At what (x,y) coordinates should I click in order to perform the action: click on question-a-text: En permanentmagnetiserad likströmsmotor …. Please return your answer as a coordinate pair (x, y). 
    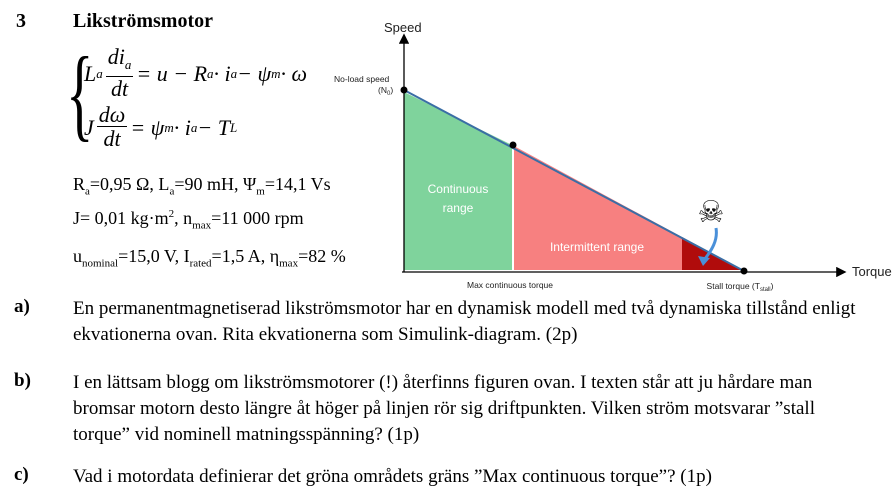
    Looking at the image, I should click on (464, 321).